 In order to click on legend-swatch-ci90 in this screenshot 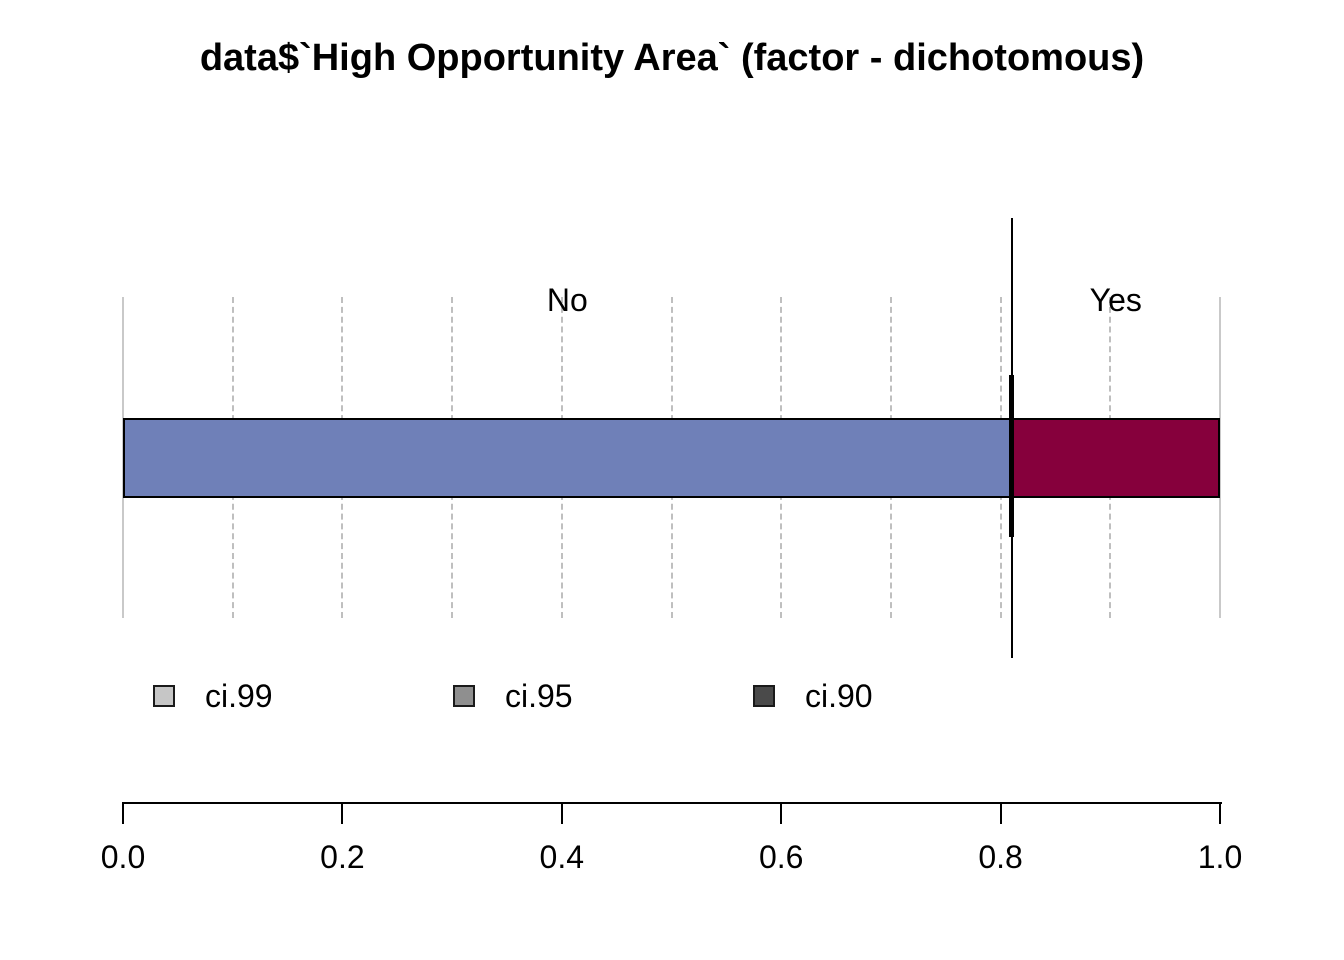, I will do `click(764, 696)`.